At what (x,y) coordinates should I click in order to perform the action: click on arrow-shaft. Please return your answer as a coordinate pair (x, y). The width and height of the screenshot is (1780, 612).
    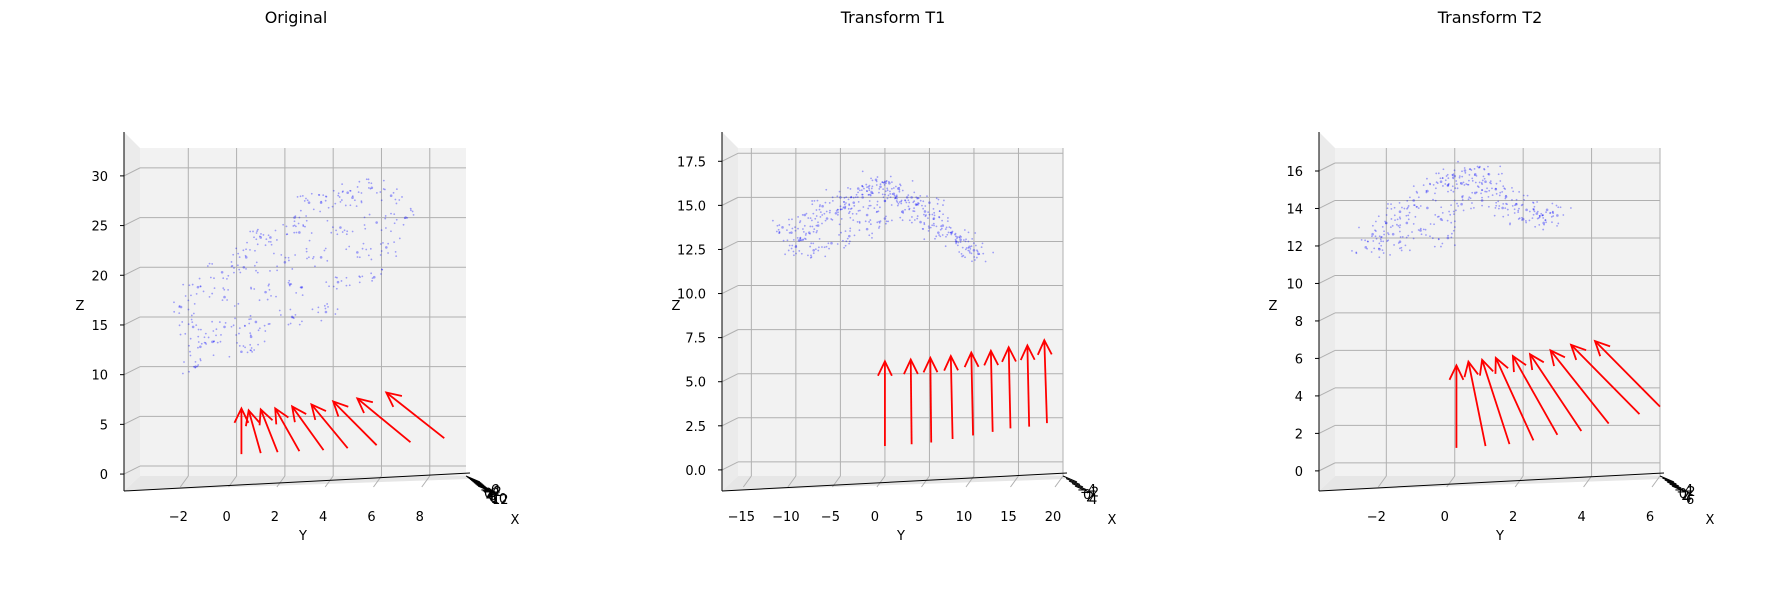
    Looking at the image, I should click on (415, 415).